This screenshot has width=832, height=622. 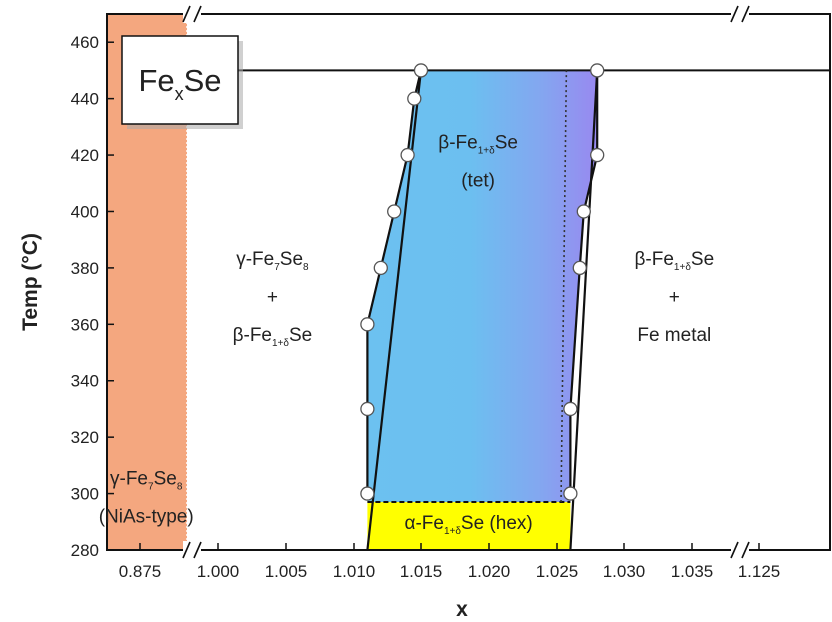 What do you see at coordinates (197, 14) in the screenshot?
I see `axis-break-top-left-slash-b` at bounding box center [197, 14].